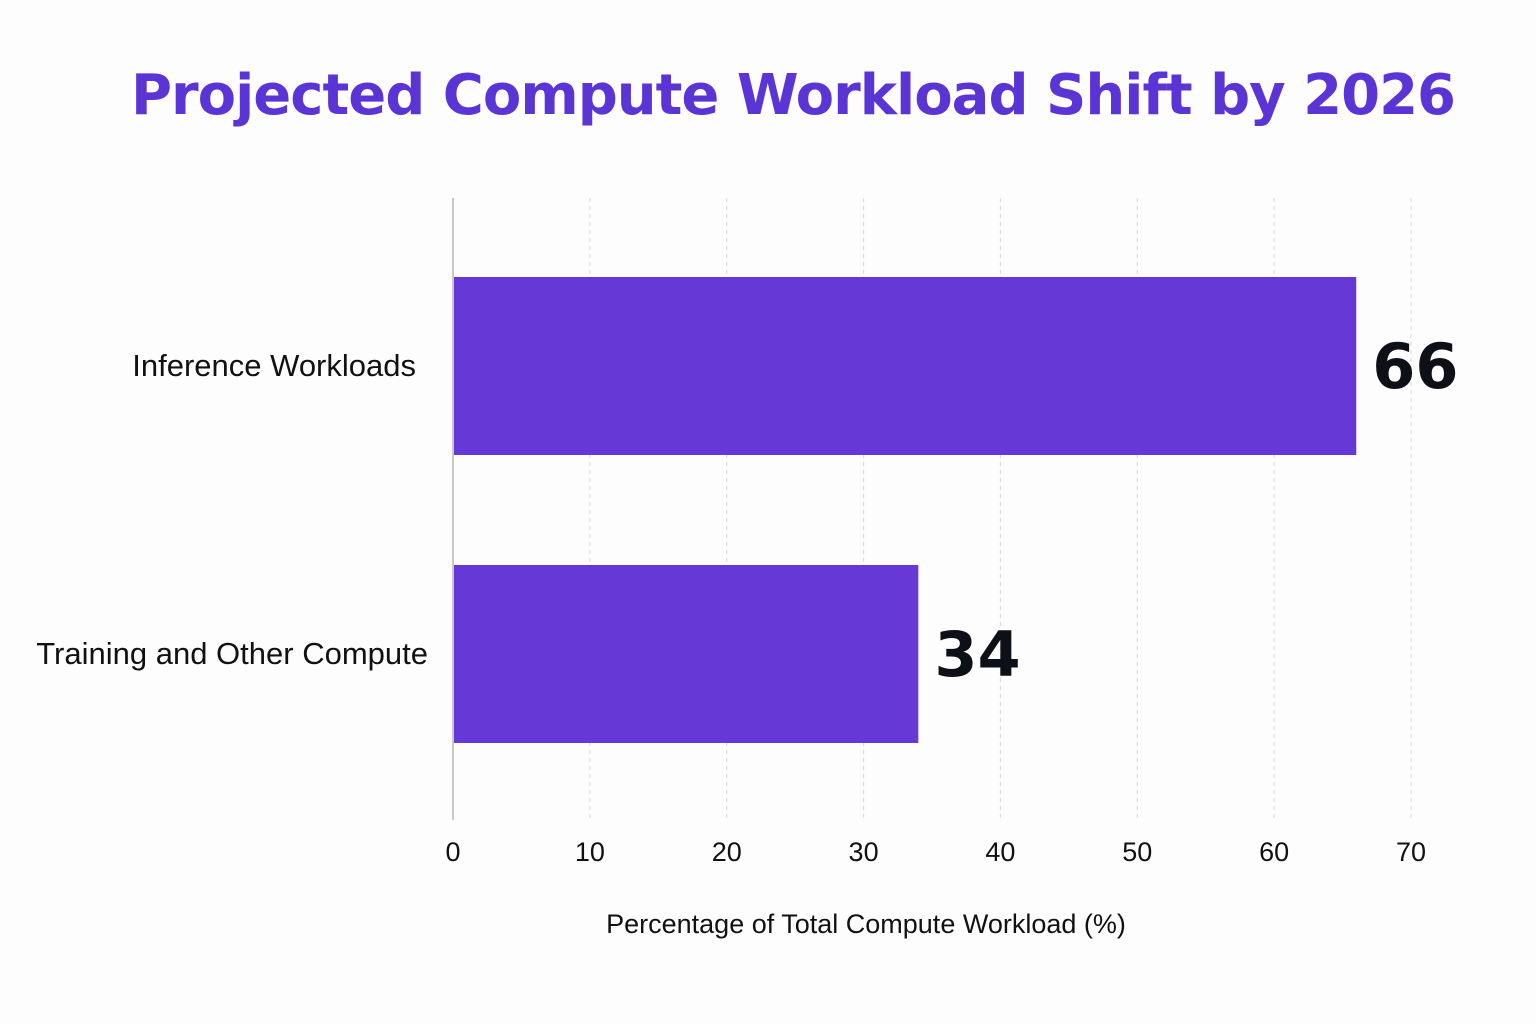 The height and width of the screenshot is (1024, 1536). Describe the element at coordinates (1415, 366) in the screenshot. I see `bar-value-label: 66` at that location.